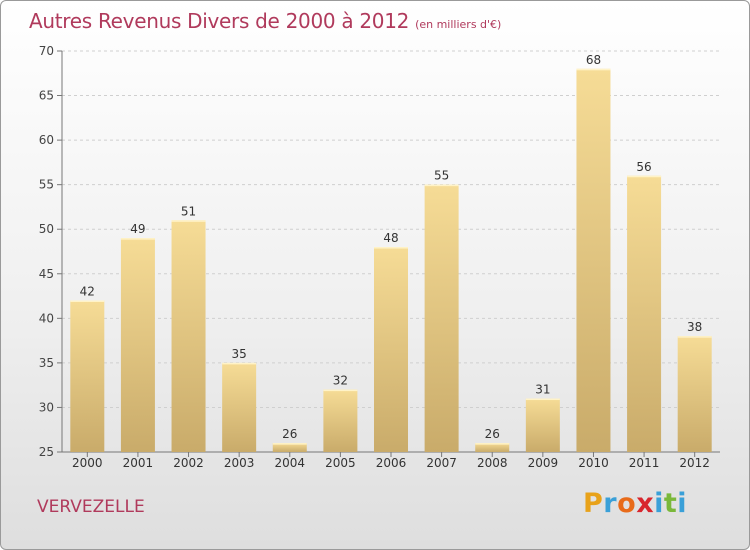 This screenshot has width=750, height=550. Describe the element at coordinates (610, 503) in the screenshot. I see `logo-letter: r` at that location.